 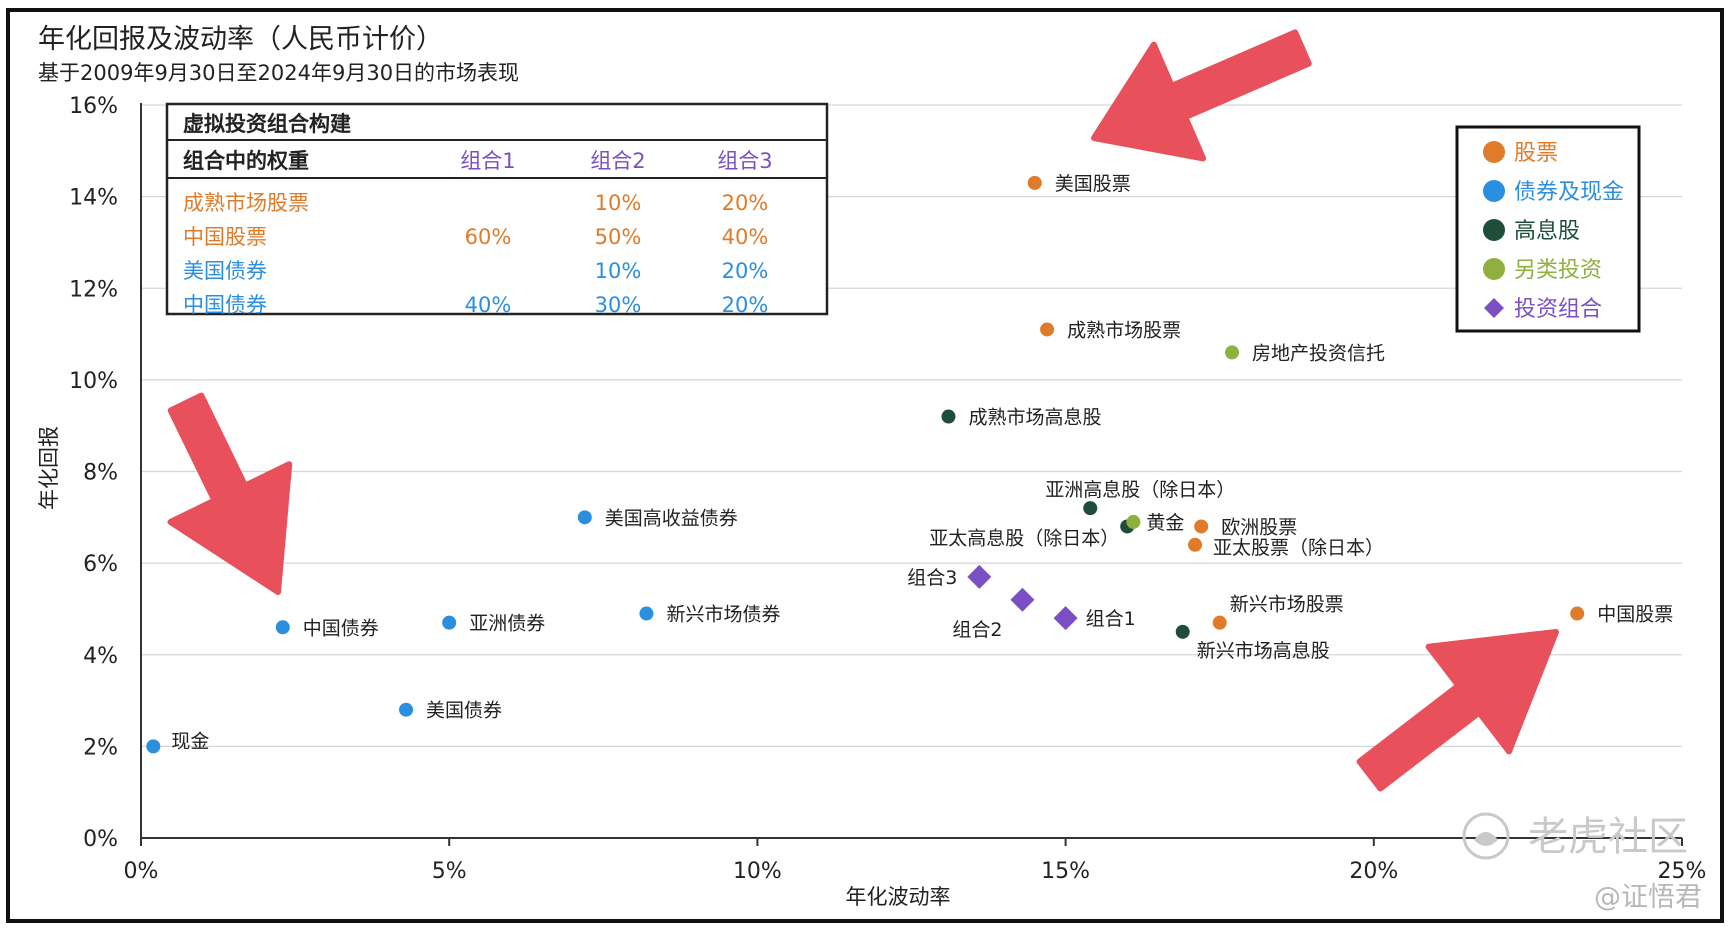 What do you see at coordinates (225, 237) in the screenshot?
I see `table-row-label: 中国股票` at bounding box center [225, 237].